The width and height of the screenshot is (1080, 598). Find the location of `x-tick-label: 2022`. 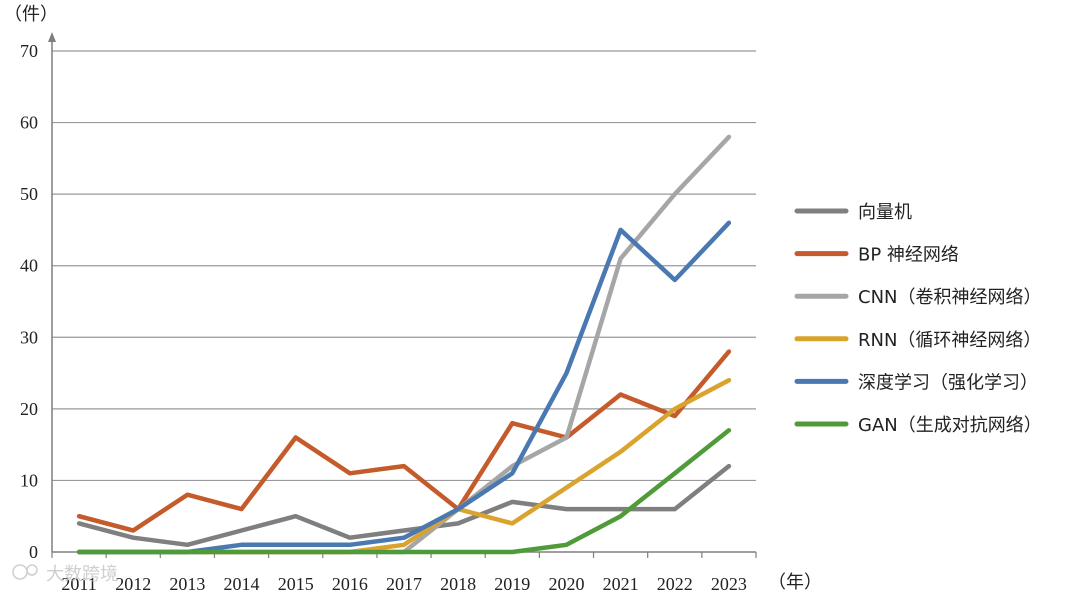

x-tick-label: 2022 is located at coordinates (675, 584).